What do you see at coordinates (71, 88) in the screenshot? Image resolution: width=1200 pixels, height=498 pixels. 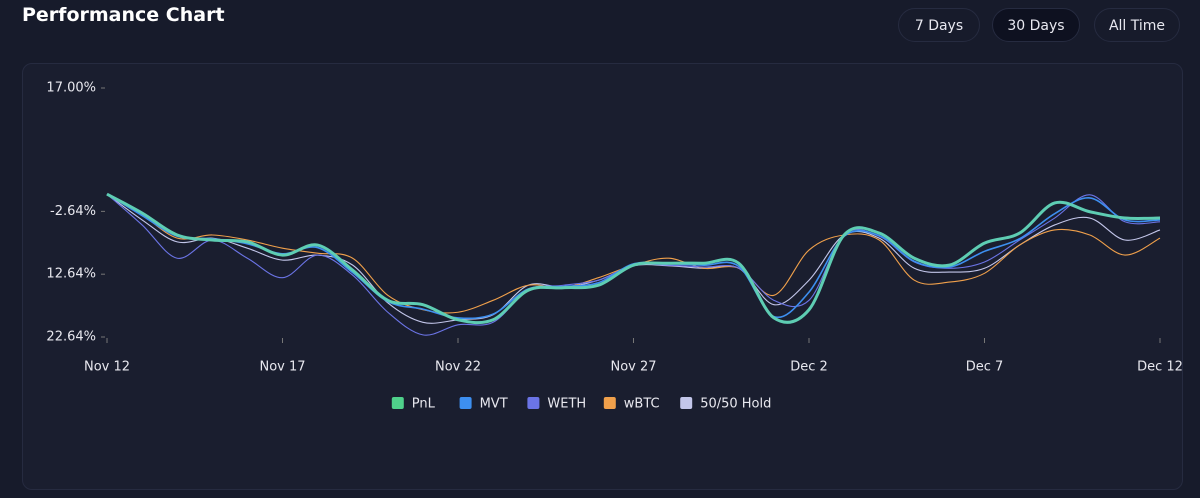 I see `y-tick-label: 17.00%` at bounding box center [71, 88].